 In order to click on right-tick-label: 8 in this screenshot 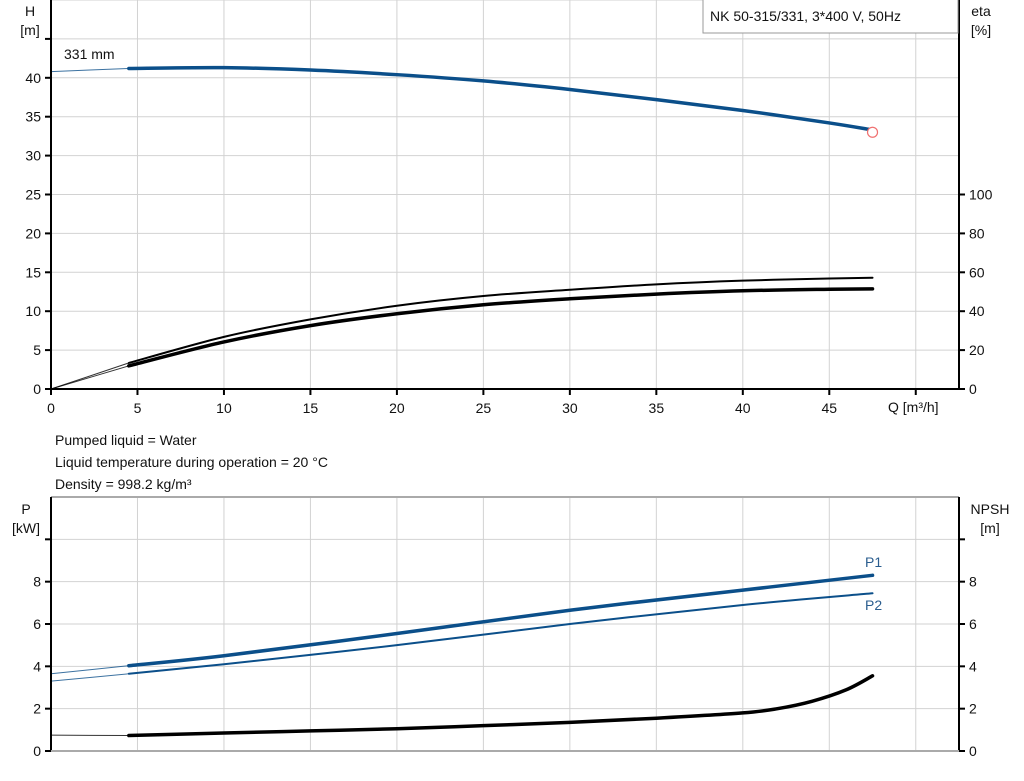, I will do `click(973, 582)`.